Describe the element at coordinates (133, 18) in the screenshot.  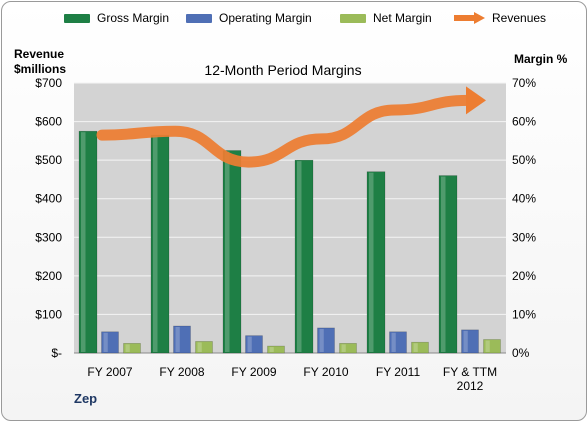
I see `legend-label-gross: Gross Margin` at that location.